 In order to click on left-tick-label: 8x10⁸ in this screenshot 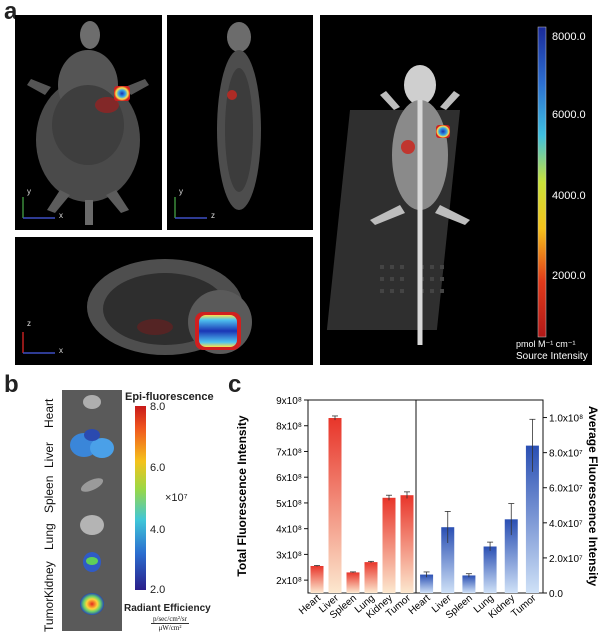, I will do `click(289, 427)`.